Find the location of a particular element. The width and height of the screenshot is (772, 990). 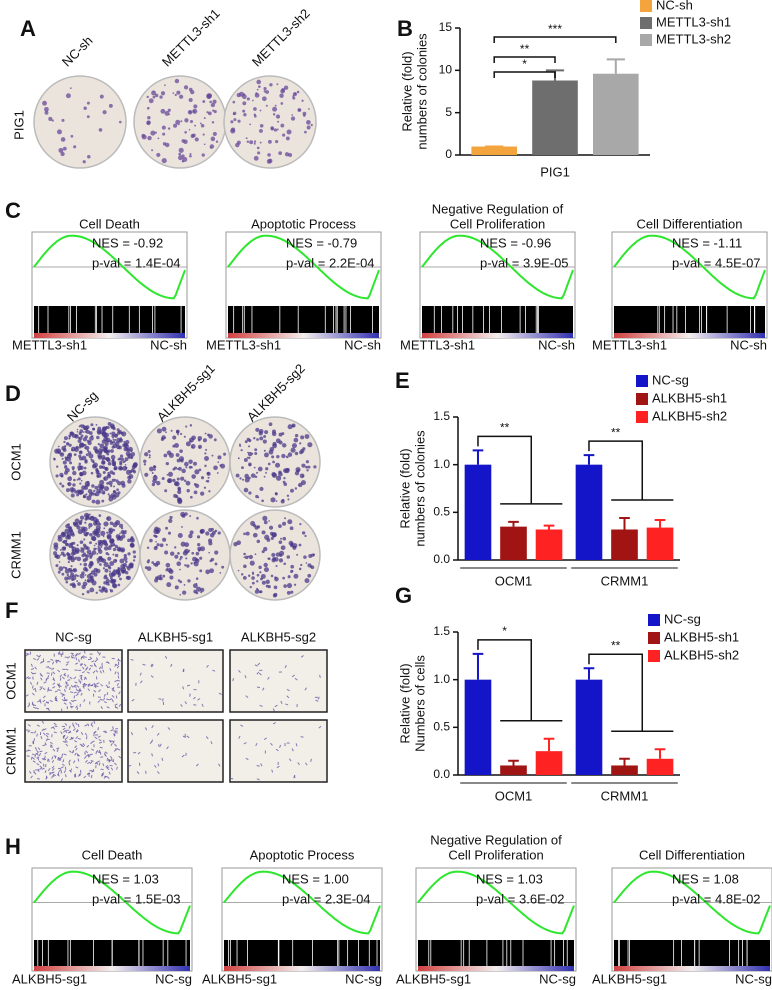

pval-label: p-val = 2.2E-04 is located at coordinates (330, 262).